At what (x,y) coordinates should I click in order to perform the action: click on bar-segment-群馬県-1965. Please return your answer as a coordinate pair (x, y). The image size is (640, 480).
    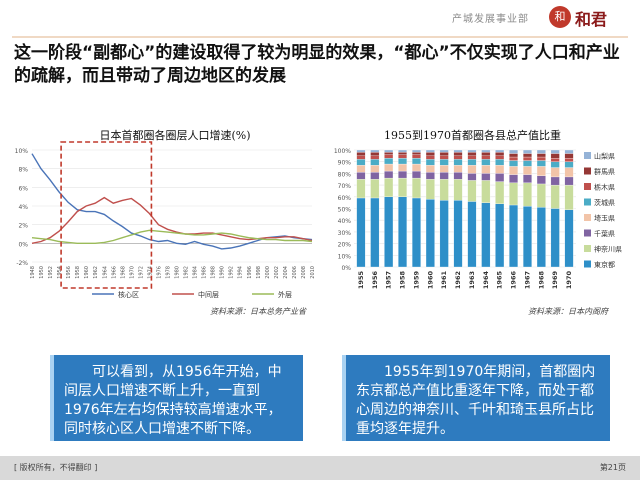
    Looking at the image, I should click on (500, 154).